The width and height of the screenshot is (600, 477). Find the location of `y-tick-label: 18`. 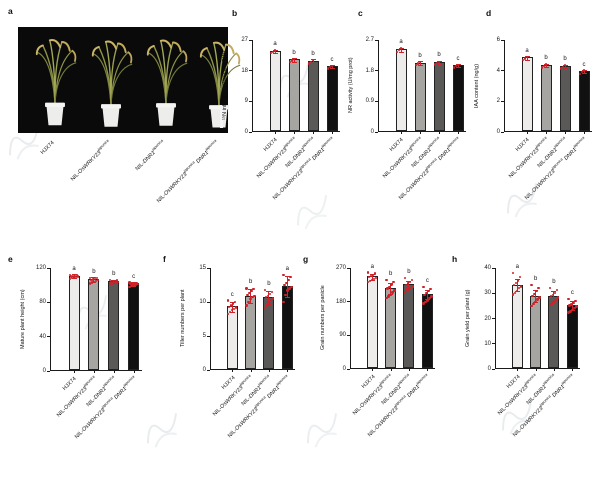

y-tick-label: 18 is located at coordinates (244, 70).